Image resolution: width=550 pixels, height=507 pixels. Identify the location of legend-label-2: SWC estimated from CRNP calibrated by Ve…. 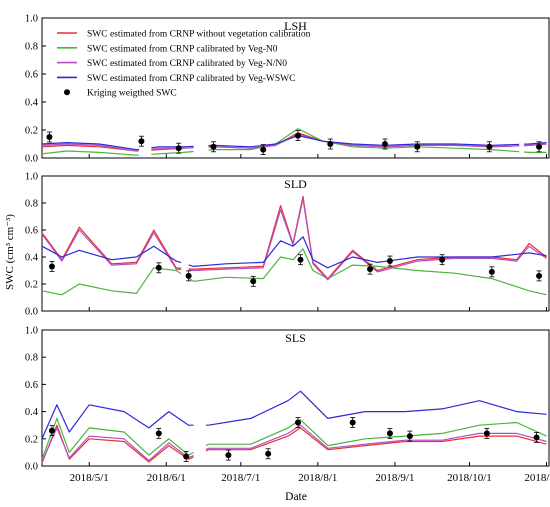
(182, 48).